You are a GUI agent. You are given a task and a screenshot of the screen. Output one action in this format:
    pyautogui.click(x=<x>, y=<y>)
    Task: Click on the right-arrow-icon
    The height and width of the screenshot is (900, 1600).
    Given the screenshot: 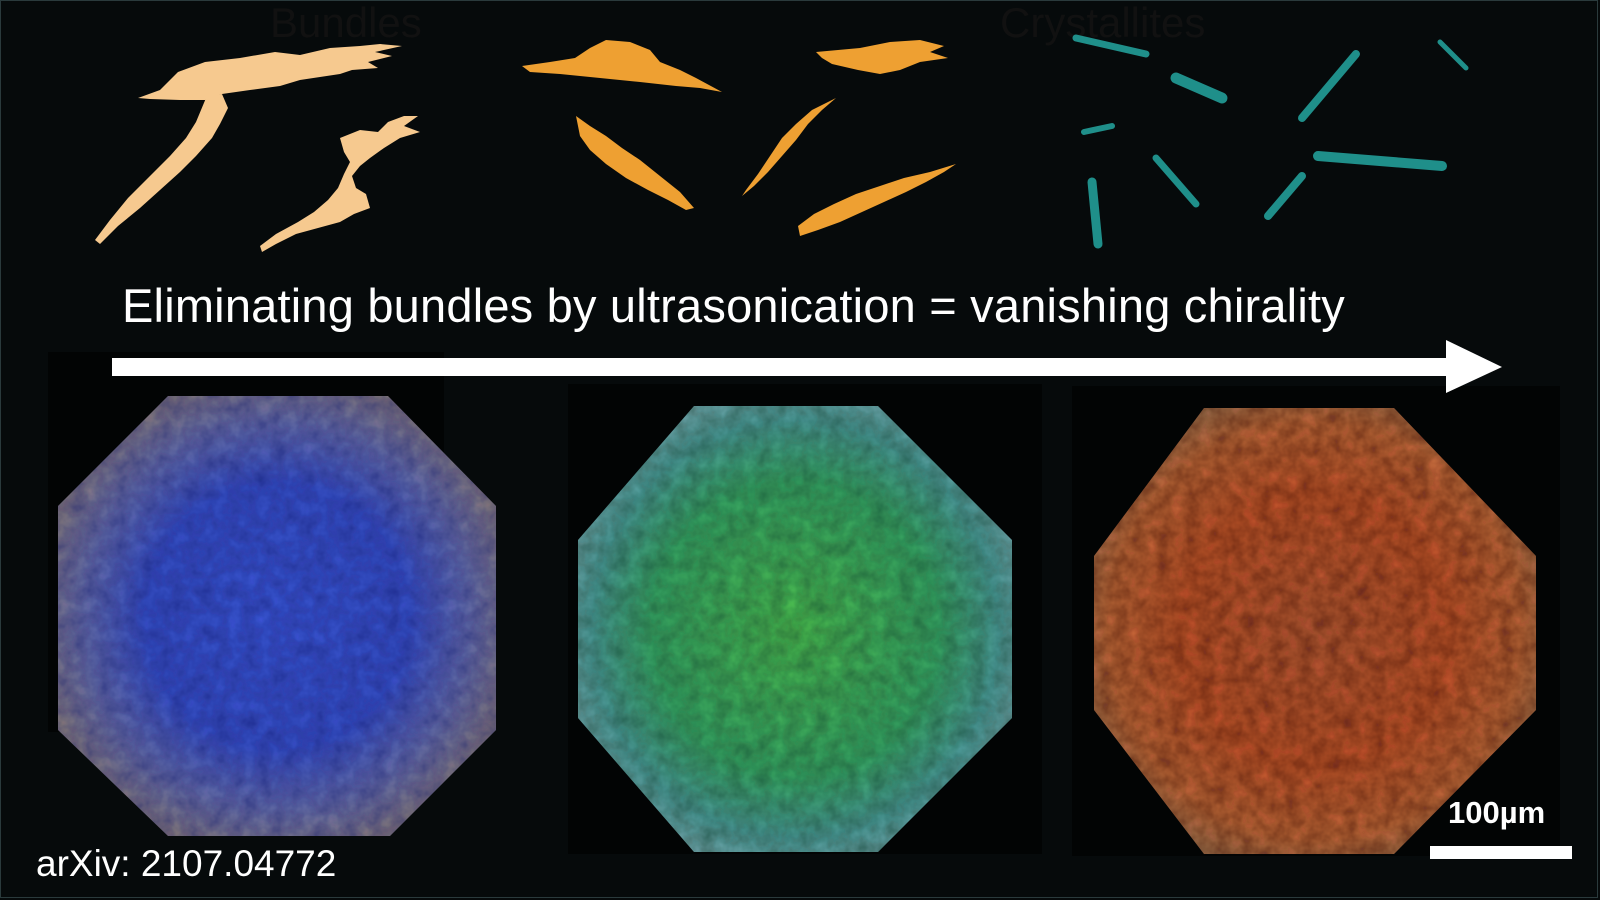 What is the action you would take?
    pyautogui.click(x=807, y=366)
    